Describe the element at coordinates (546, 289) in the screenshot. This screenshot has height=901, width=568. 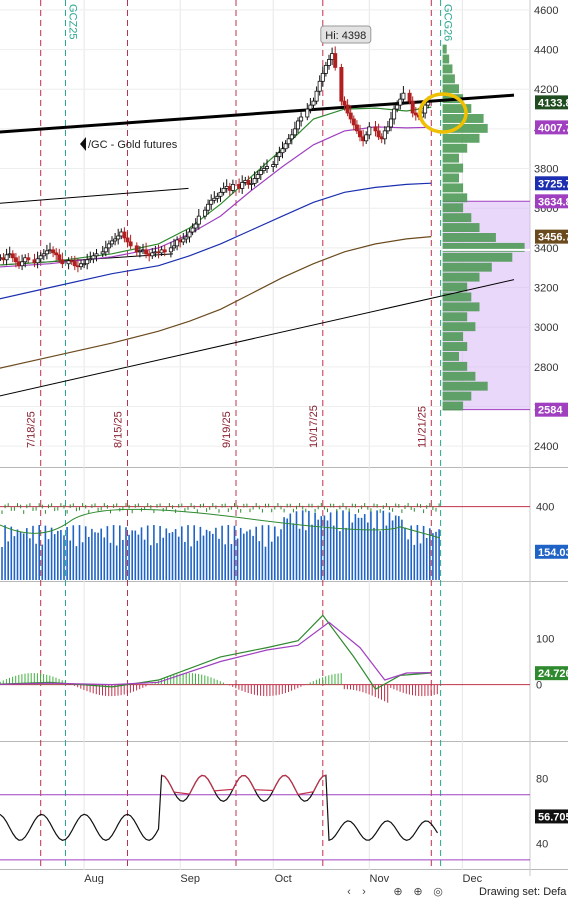
I see `price-tick-label: 3200` at that location.